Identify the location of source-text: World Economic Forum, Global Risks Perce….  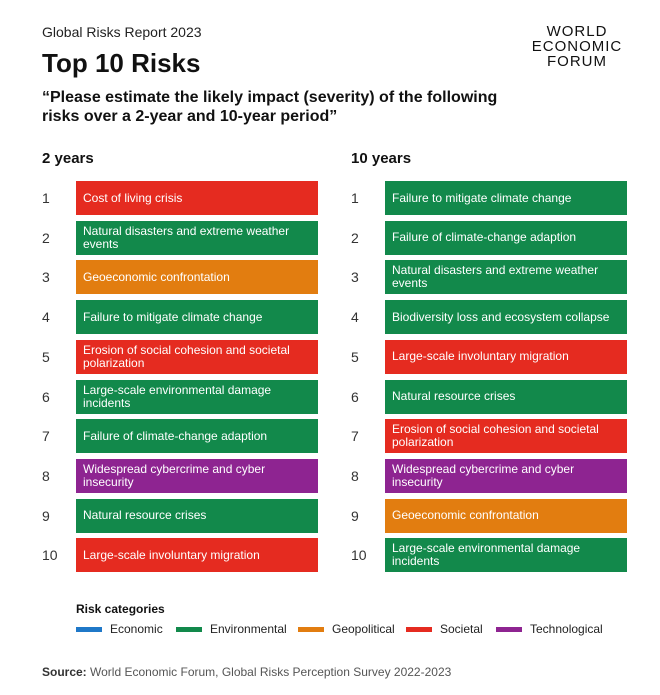
(269, 672).